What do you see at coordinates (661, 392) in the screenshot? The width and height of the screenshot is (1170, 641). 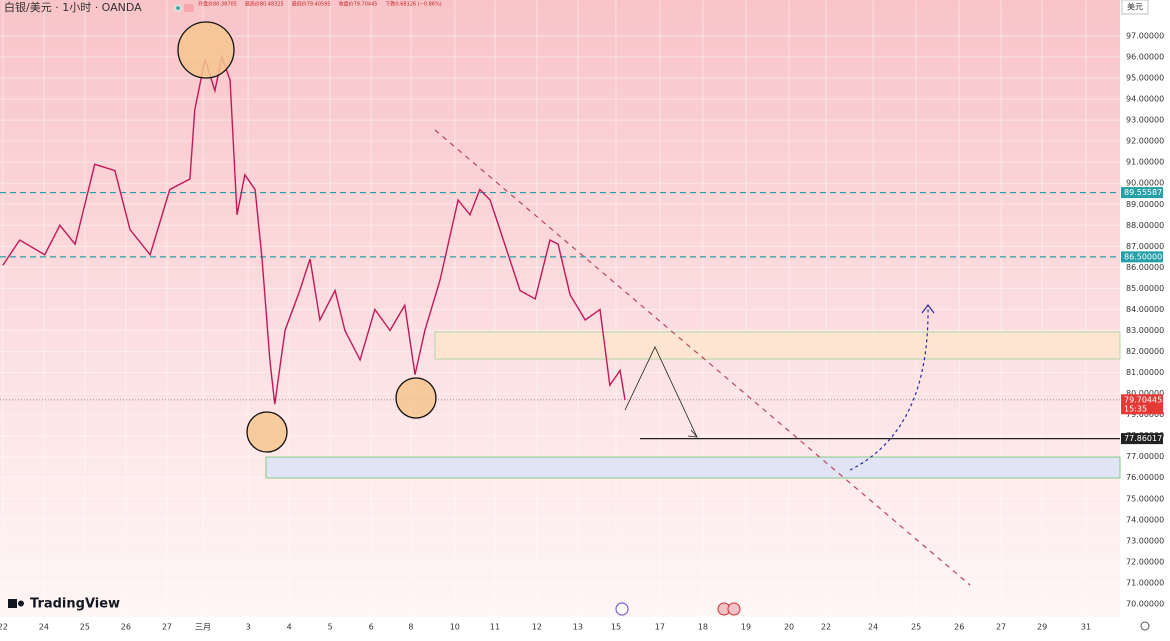 I see `projection-path` at bounding box center [661, 392].